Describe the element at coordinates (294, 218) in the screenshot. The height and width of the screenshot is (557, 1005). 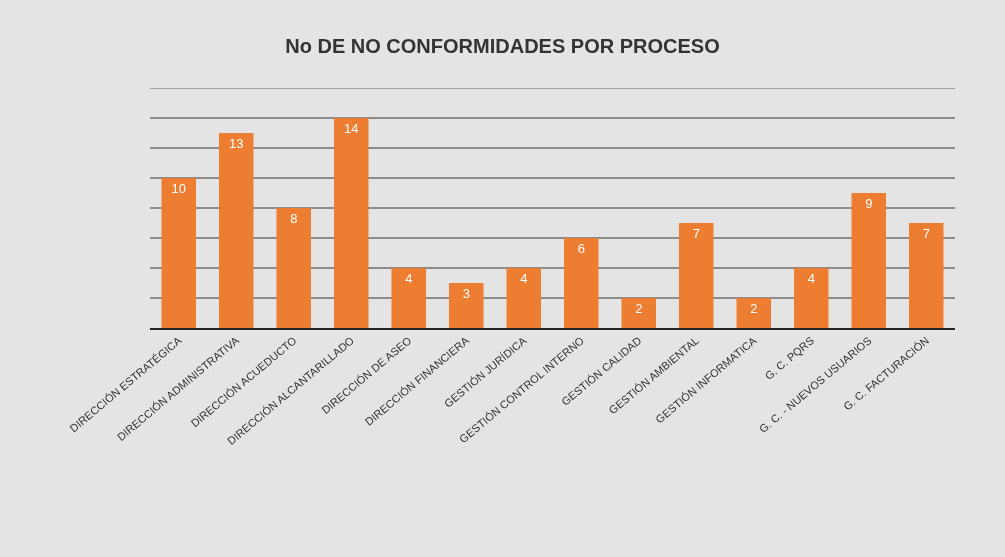
I see `data-label: 8` at that location.